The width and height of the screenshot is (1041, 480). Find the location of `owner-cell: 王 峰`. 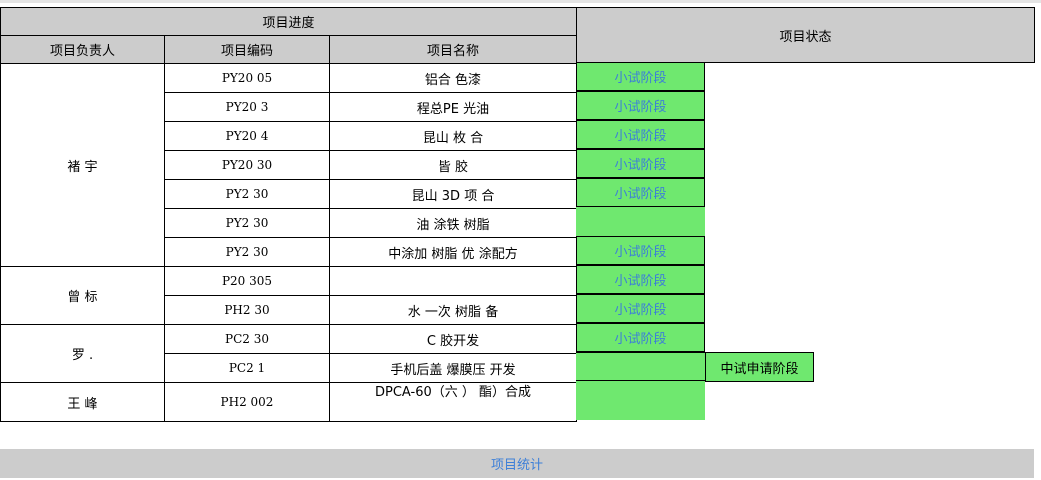

owner-cell: 王 峰 is located at coordinates (82, 402).